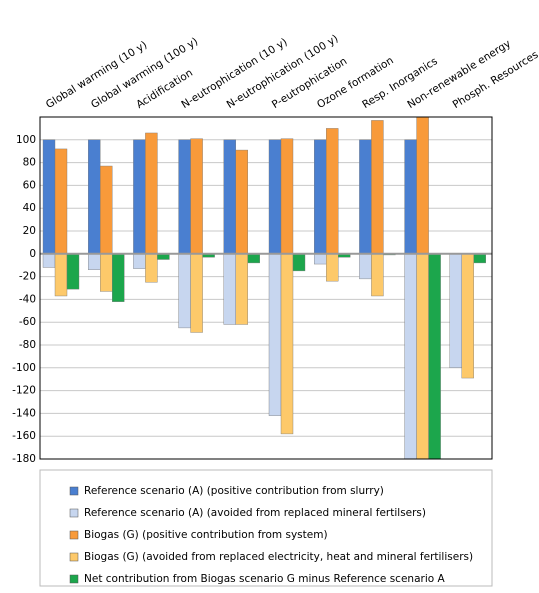 The width and height of the screenshot is (539, 593). What do you see at coordinates (32, 254) in the screenshot?
I see `y-tick-label: 0` at bounding box center [32, 254].